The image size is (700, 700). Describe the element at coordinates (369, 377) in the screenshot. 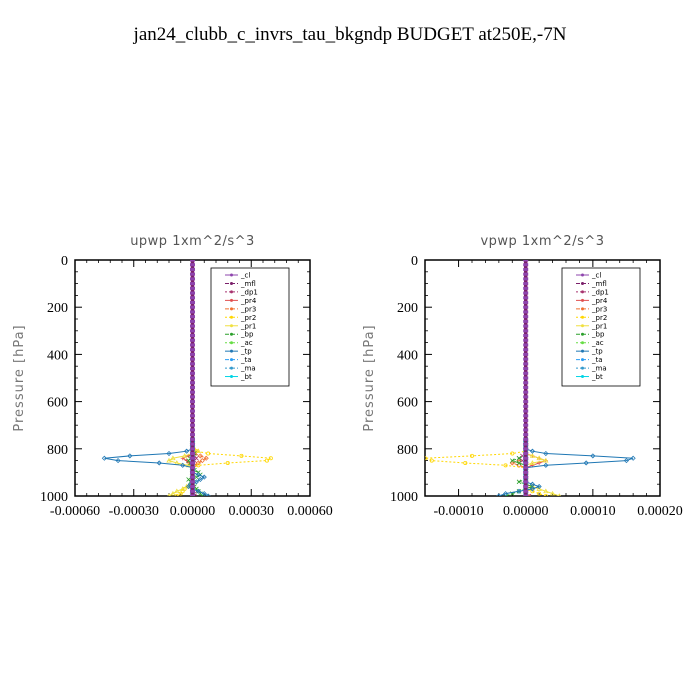

I see `y-axis-label: Pressure [hPa]` at that location.